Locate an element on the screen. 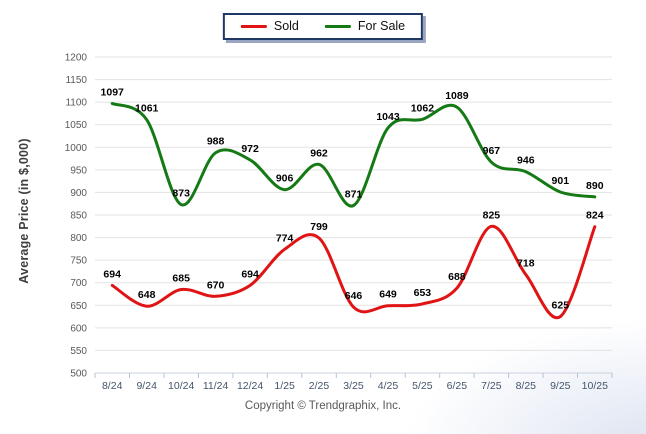 This screenshot has width=646, height=434. legend-item-sold: Sold is located at coordinates (269, 26).